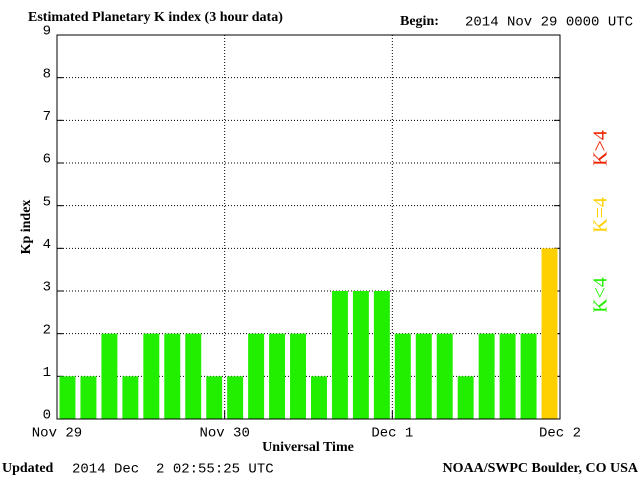  What do you see at coordinates (47, 202) in the screenshot?
I see `y-tick-label: 5` at bounding box center [47, 202].